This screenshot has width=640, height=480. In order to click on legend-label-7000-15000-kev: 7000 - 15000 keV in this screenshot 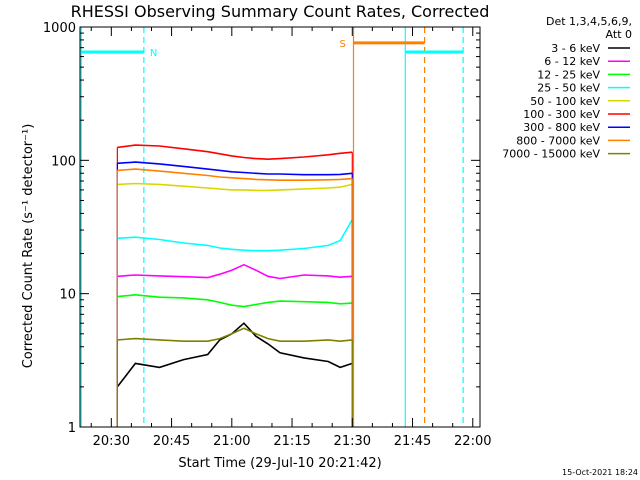, I will do `click(551, 154)`.